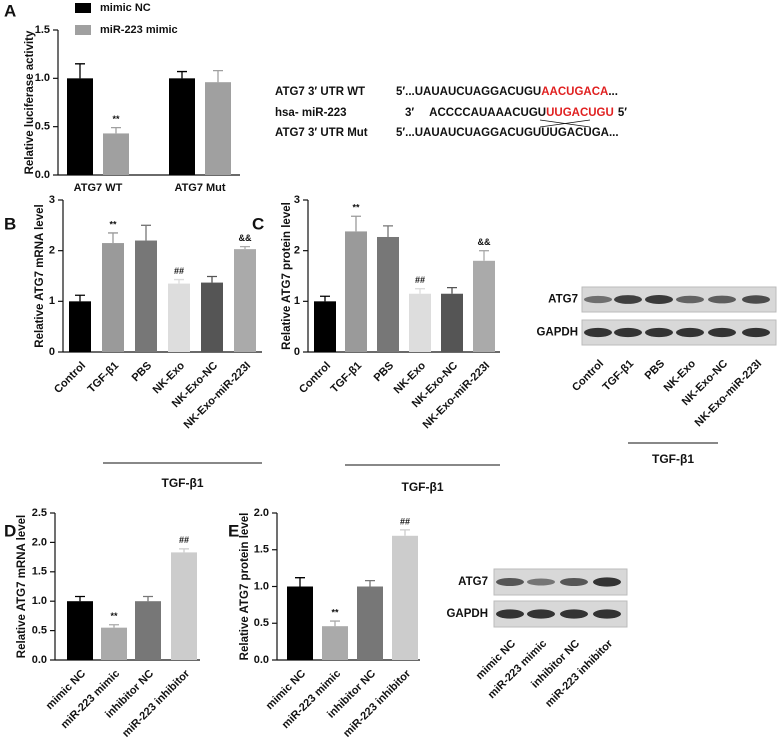 The width and height of the screenshot is (778, 748). I want to click on sequence: 3′ ACCCCAUAAACUGUUUGACUGU 5′, so click(516, 113).